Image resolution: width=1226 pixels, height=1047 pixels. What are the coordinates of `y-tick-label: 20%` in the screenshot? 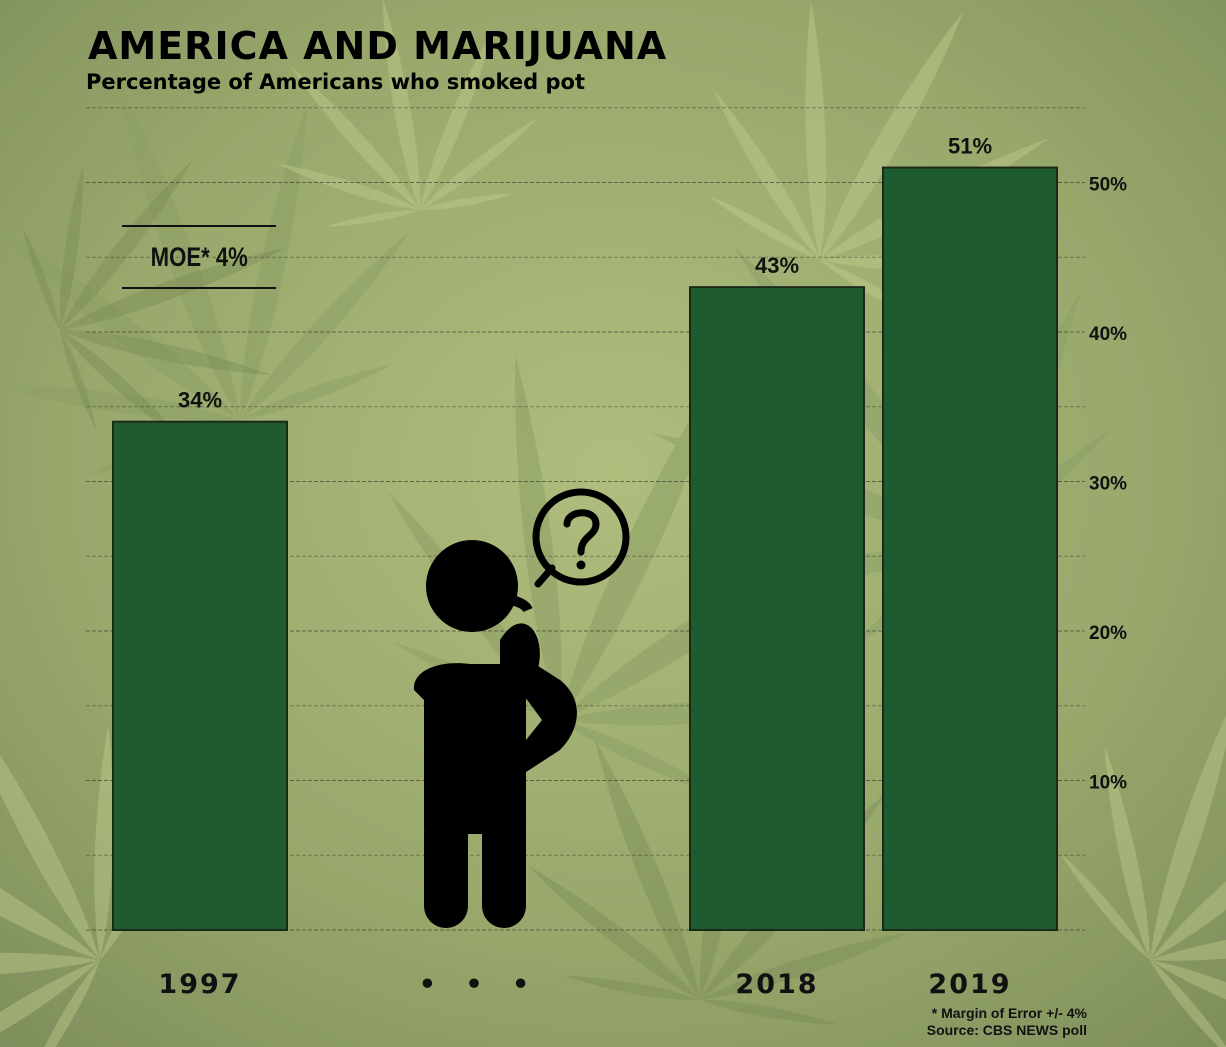 It's located at (1108, 633).